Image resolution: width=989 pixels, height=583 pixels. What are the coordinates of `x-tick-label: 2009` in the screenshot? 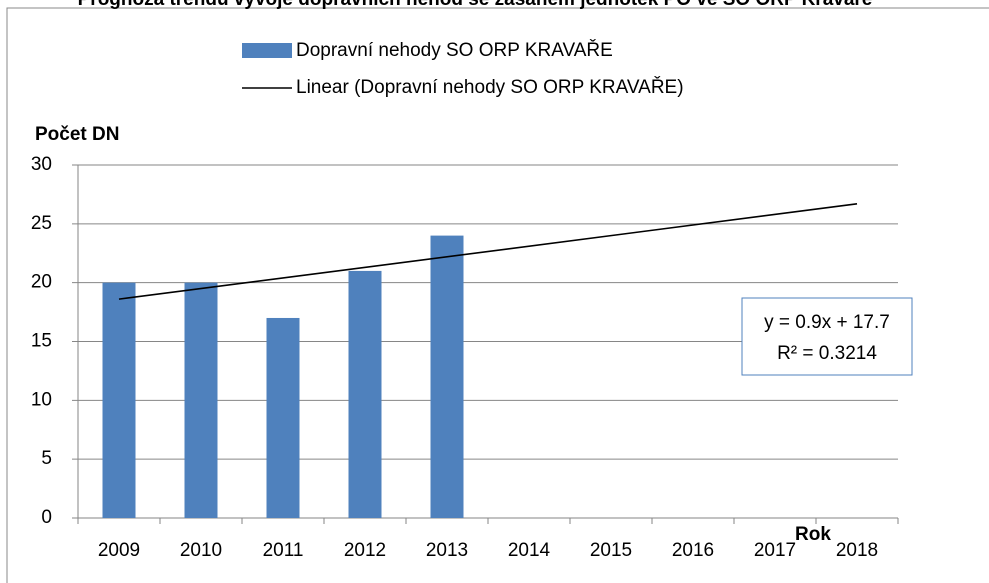 It's located at (119, 550).